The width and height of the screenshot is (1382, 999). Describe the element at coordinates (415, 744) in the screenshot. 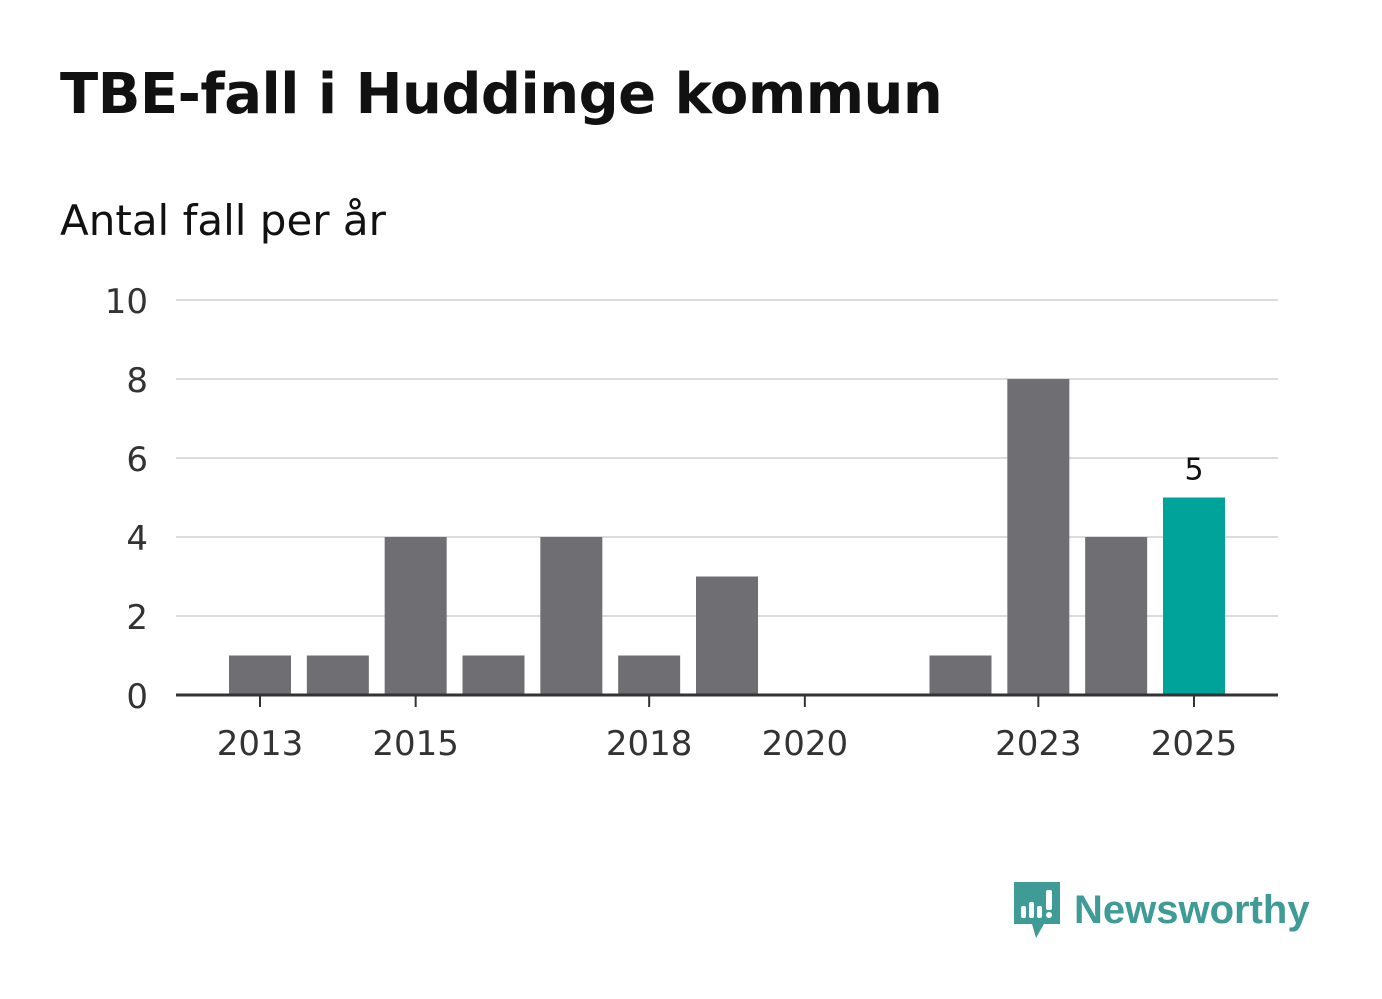

I see `x-tick-label: 2015` at that location.